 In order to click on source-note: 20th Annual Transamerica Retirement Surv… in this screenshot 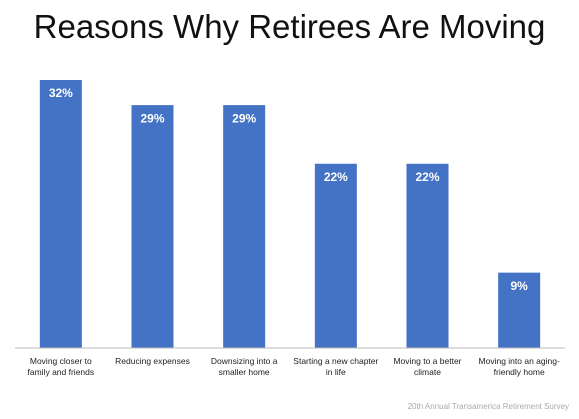, I will do `click(488, 406)`.